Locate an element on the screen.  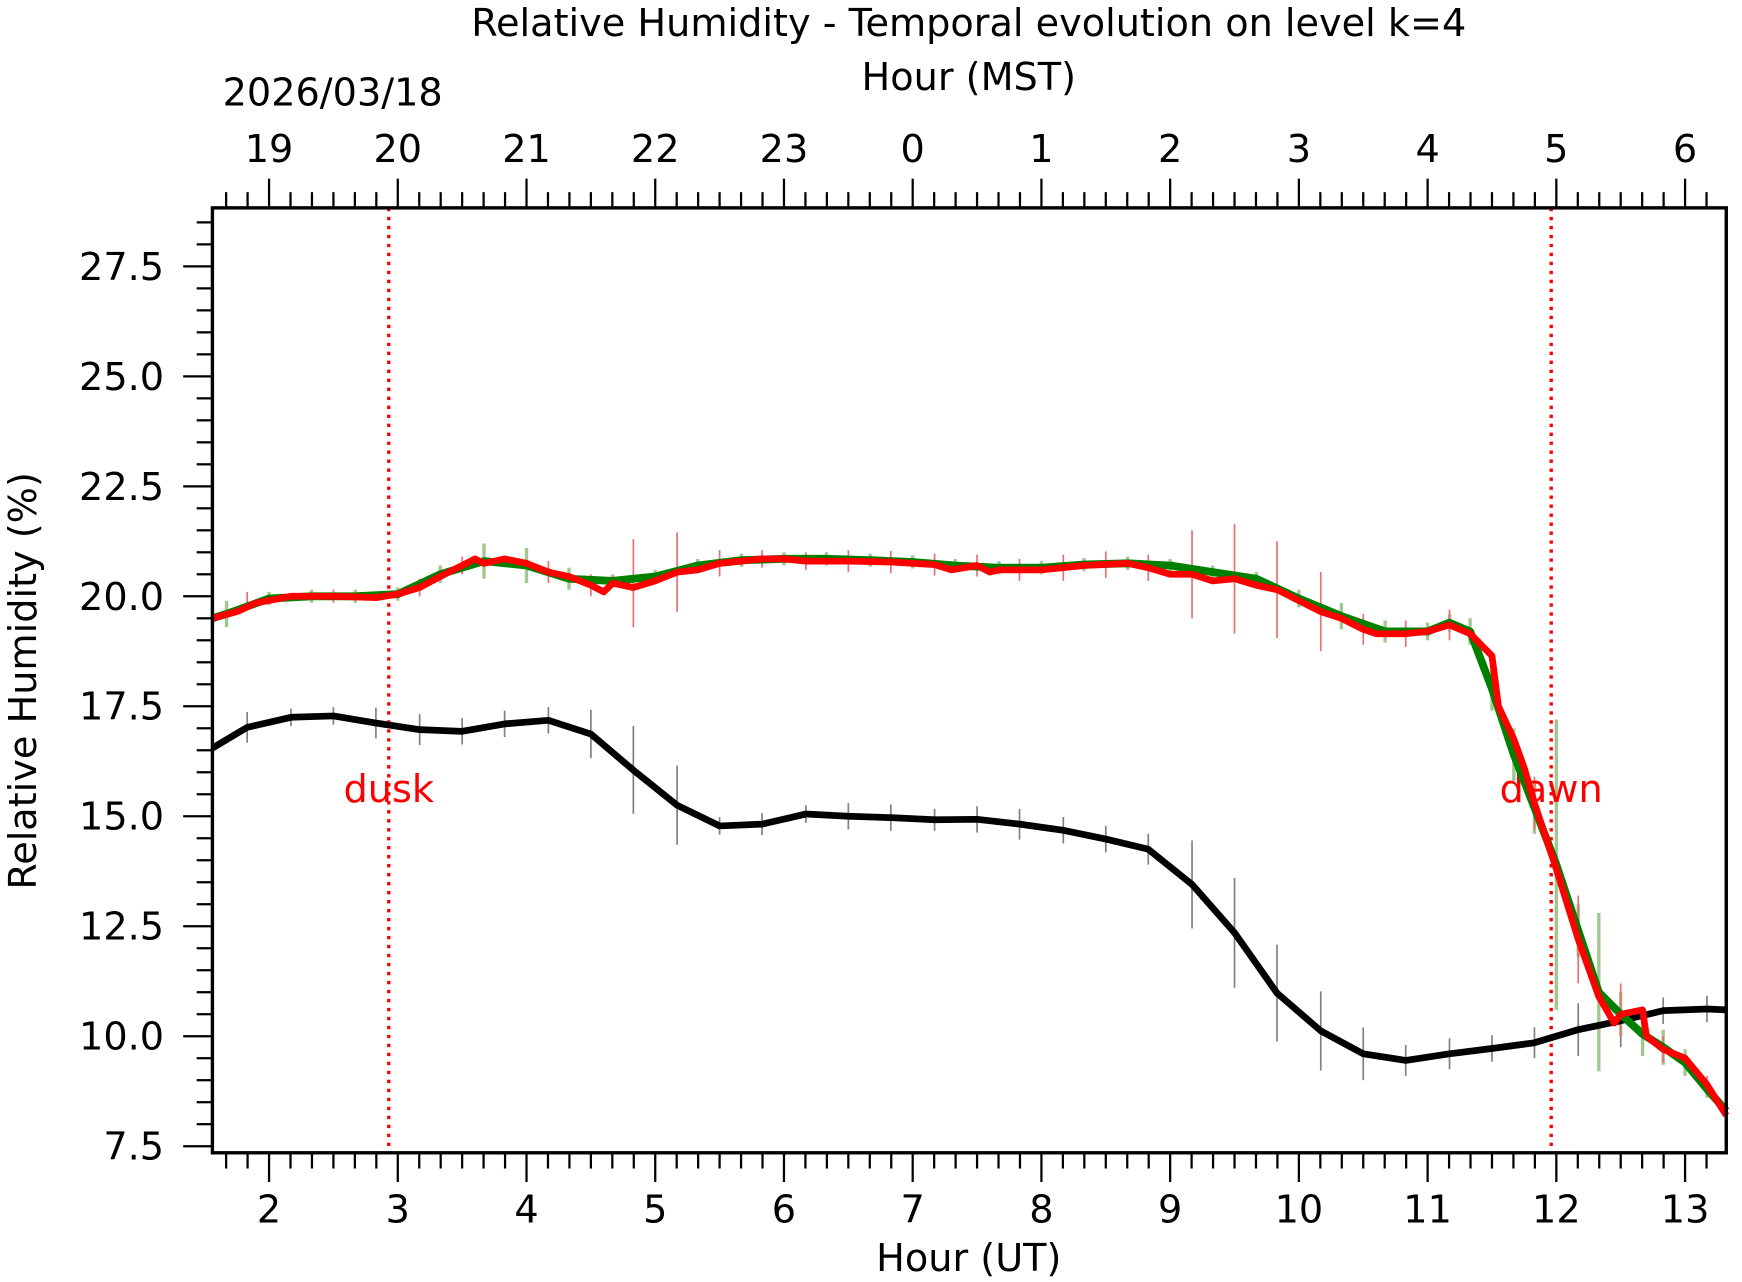
x-tick-label: 3 is located at coordinates (398, 1210).